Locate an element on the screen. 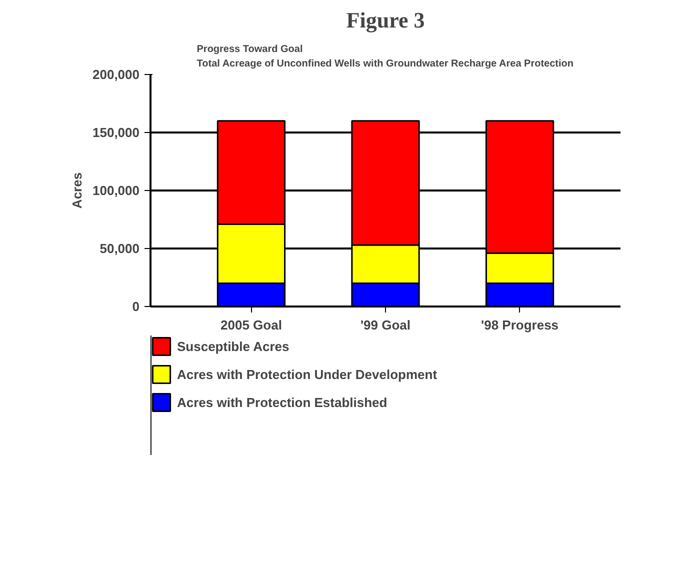  x-tick-label: 2005 Goal is located at coordinates (251, 325).